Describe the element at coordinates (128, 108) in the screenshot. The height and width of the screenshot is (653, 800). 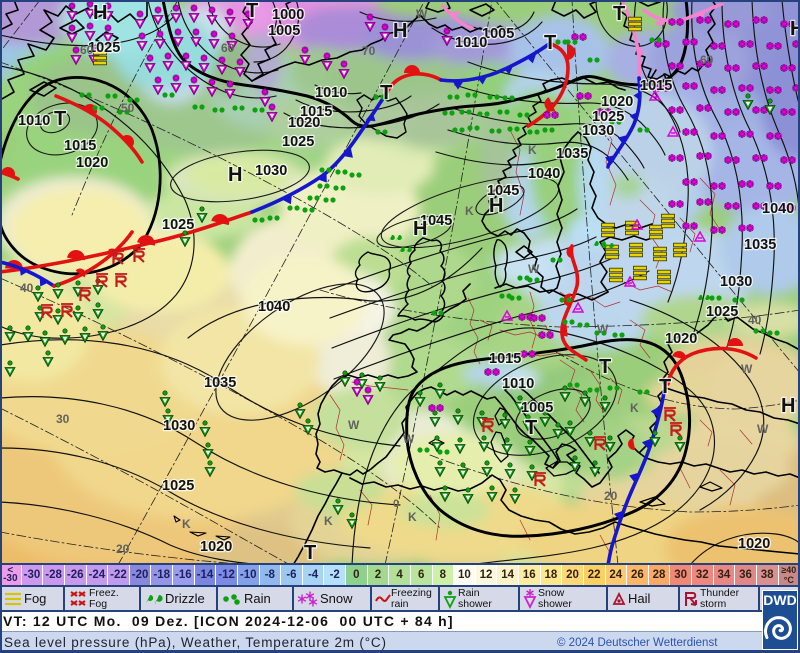
I see `svg-text: 50` at that location.